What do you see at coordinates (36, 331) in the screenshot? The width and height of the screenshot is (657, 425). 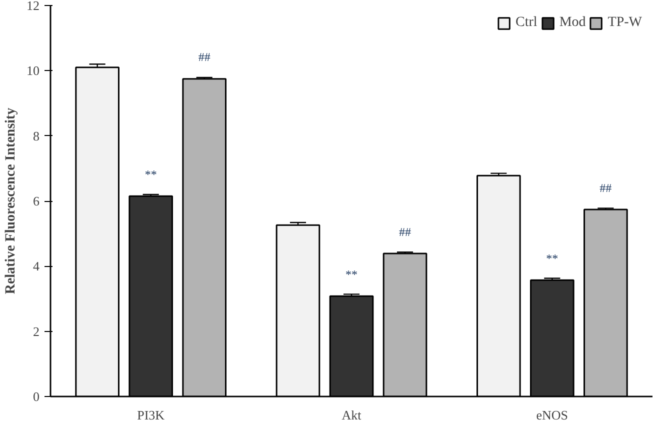 I see `y-tick-label: 2` at bounding box center [36, 331].